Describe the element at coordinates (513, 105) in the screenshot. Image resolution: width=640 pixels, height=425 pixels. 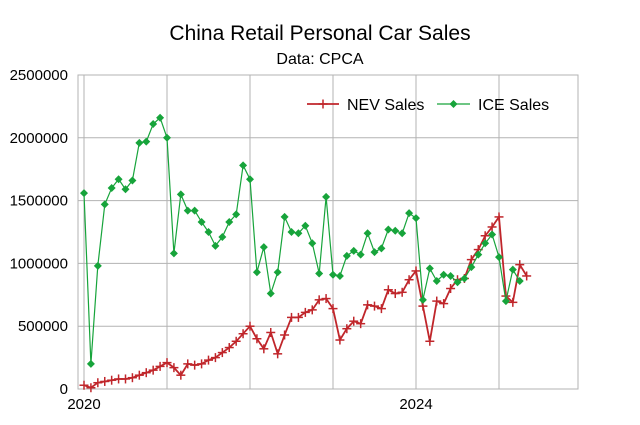
I see `legend-label-ice: ICE Sales` at that location.